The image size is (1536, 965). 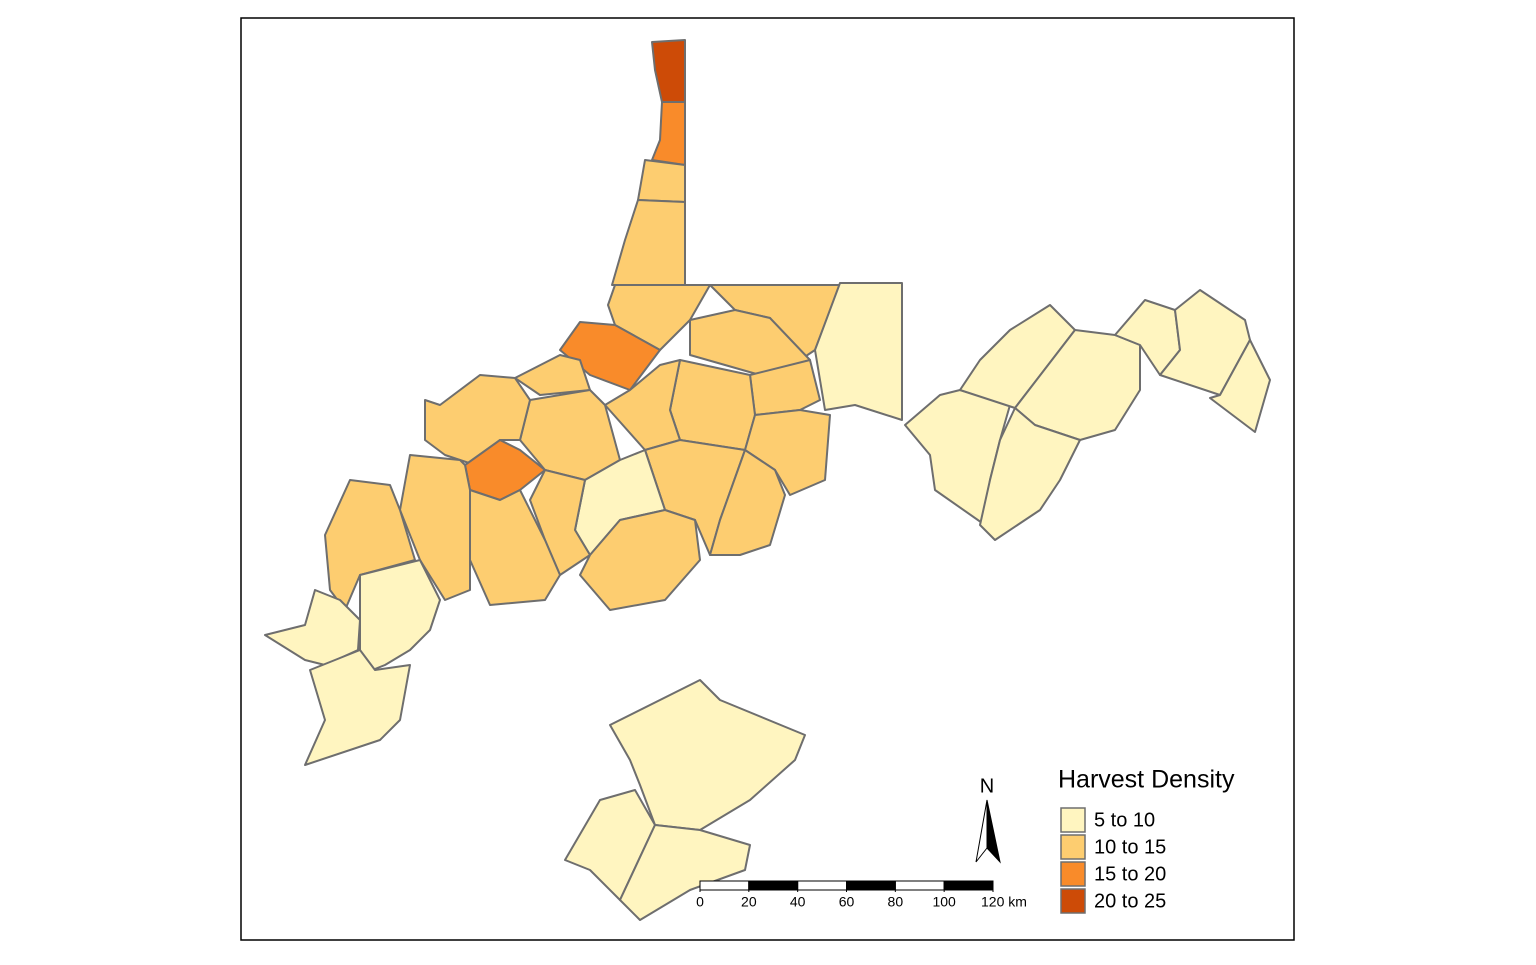 What do you see at coordinates (847, 902) in the screenshot?
I see `scale-label: 60` at bounding box center [847, 902].